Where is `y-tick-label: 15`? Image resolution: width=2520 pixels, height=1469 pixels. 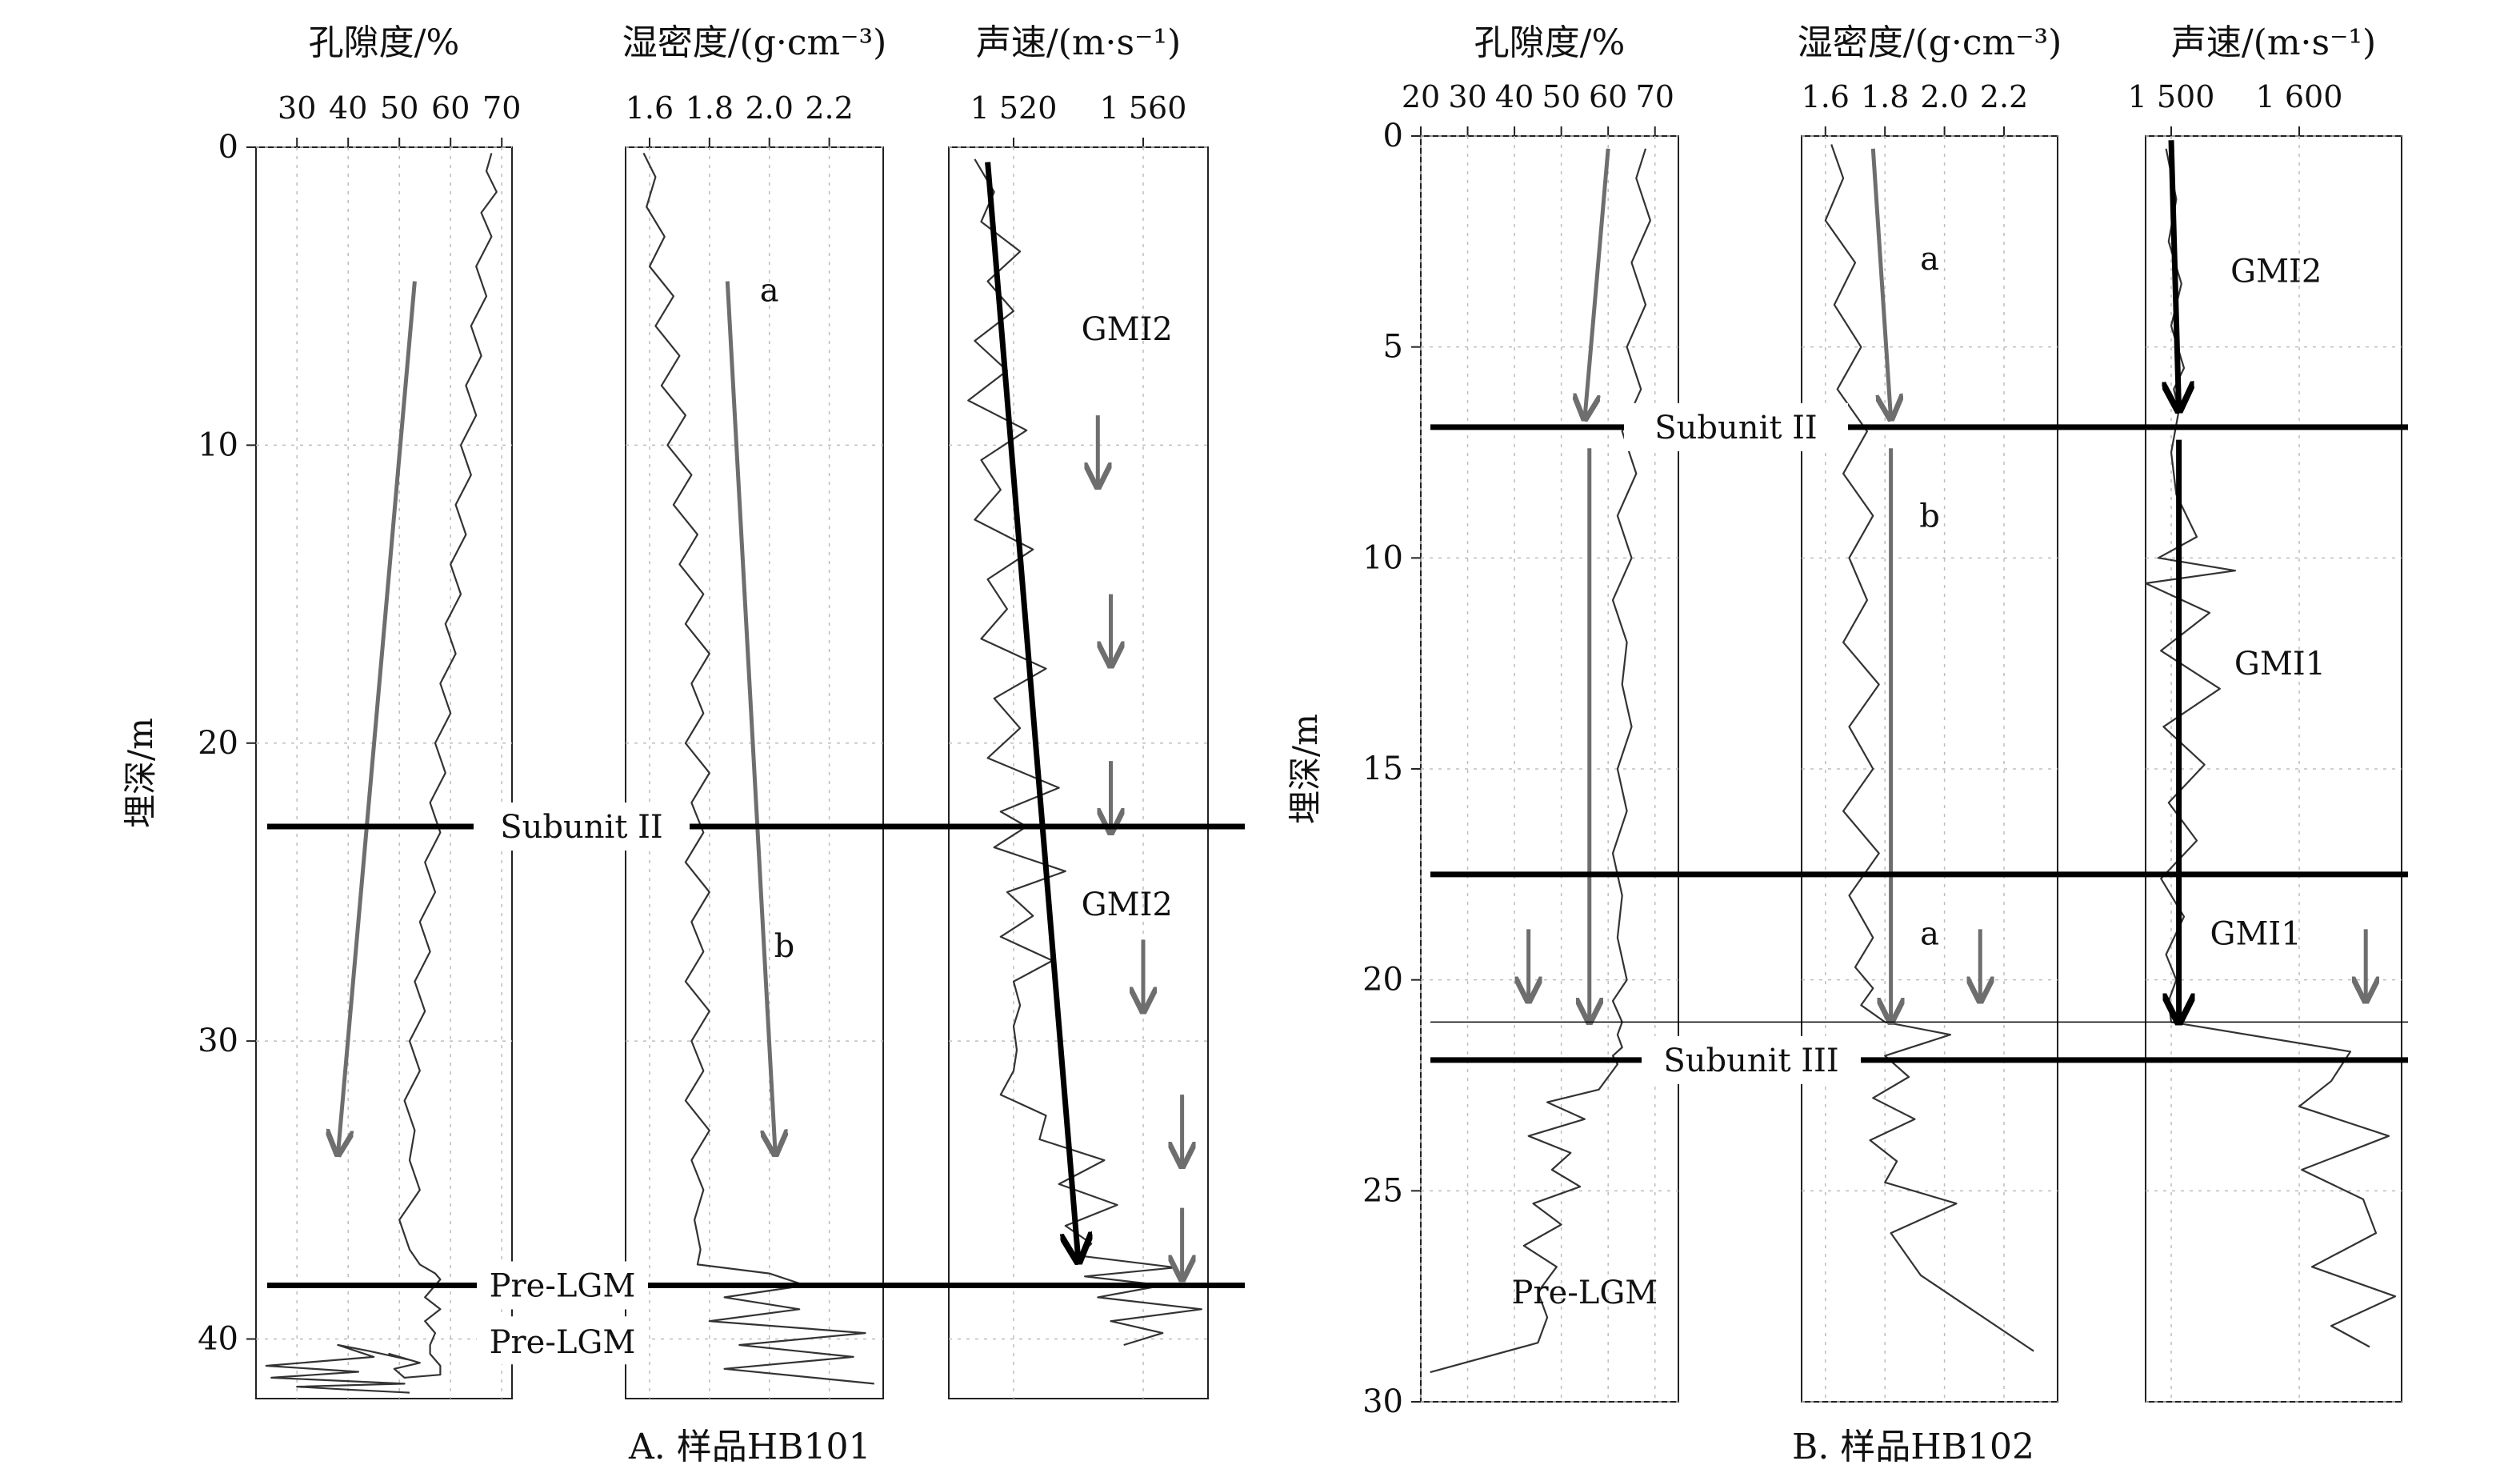 y-tick-label: 15 is located at coordinates (1382, 769).